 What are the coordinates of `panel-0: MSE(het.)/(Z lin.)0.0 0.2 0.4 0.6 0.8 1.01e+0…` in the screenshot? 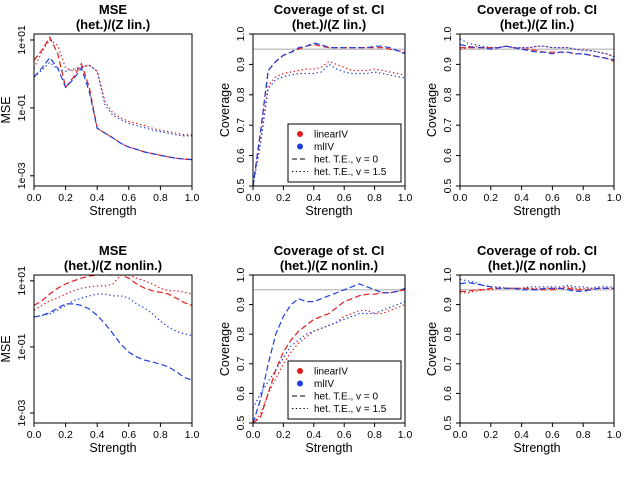 It's located at (99, 110).